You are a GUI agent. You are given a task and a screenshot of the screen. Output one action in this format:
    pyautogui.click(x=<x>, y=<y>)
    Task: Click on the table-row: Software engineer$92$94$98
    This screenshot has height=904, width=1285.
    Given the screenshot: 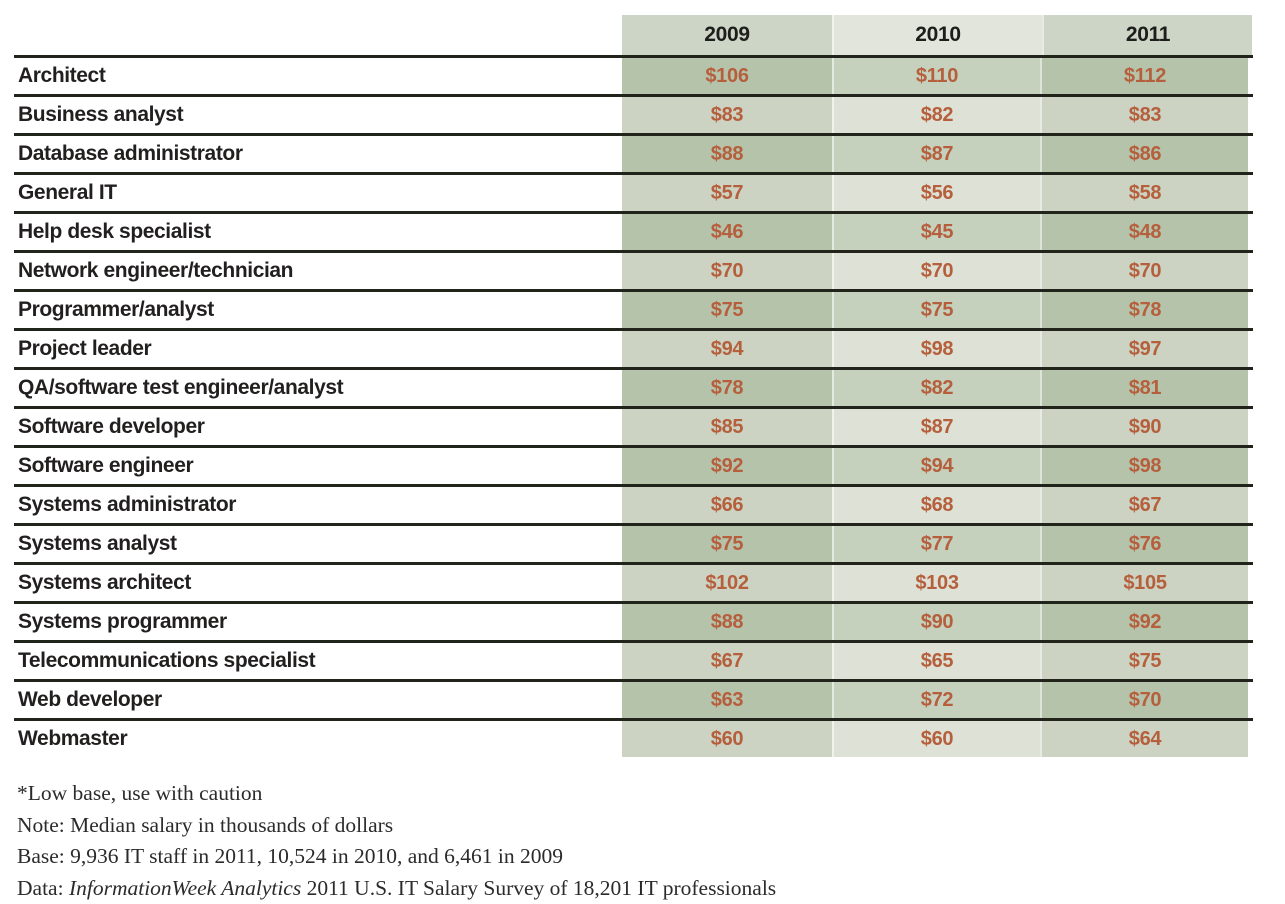 What is the action you would take?
    pyautogui.click(x=633, y=464)
    